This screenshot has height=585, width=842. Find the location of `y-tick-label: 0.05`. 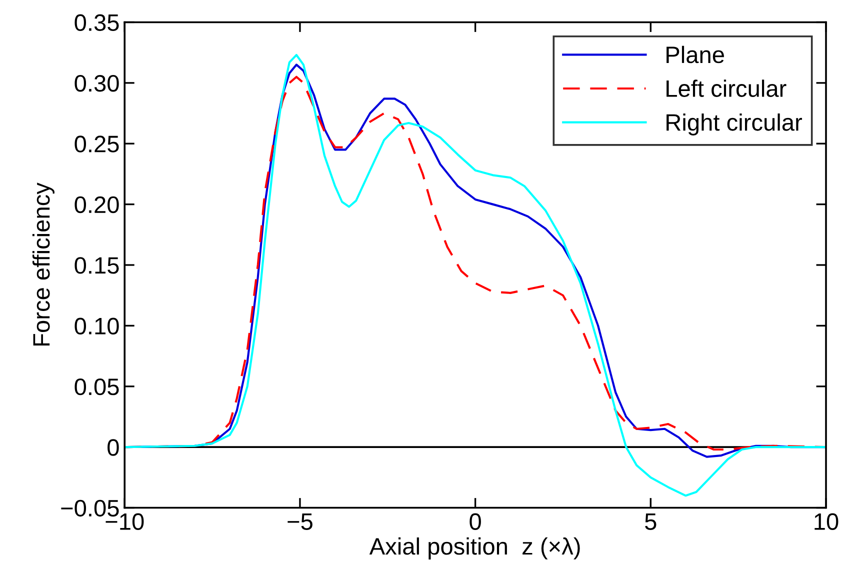

y-tick-label: 0.05 is located at coordinates (96, 387).